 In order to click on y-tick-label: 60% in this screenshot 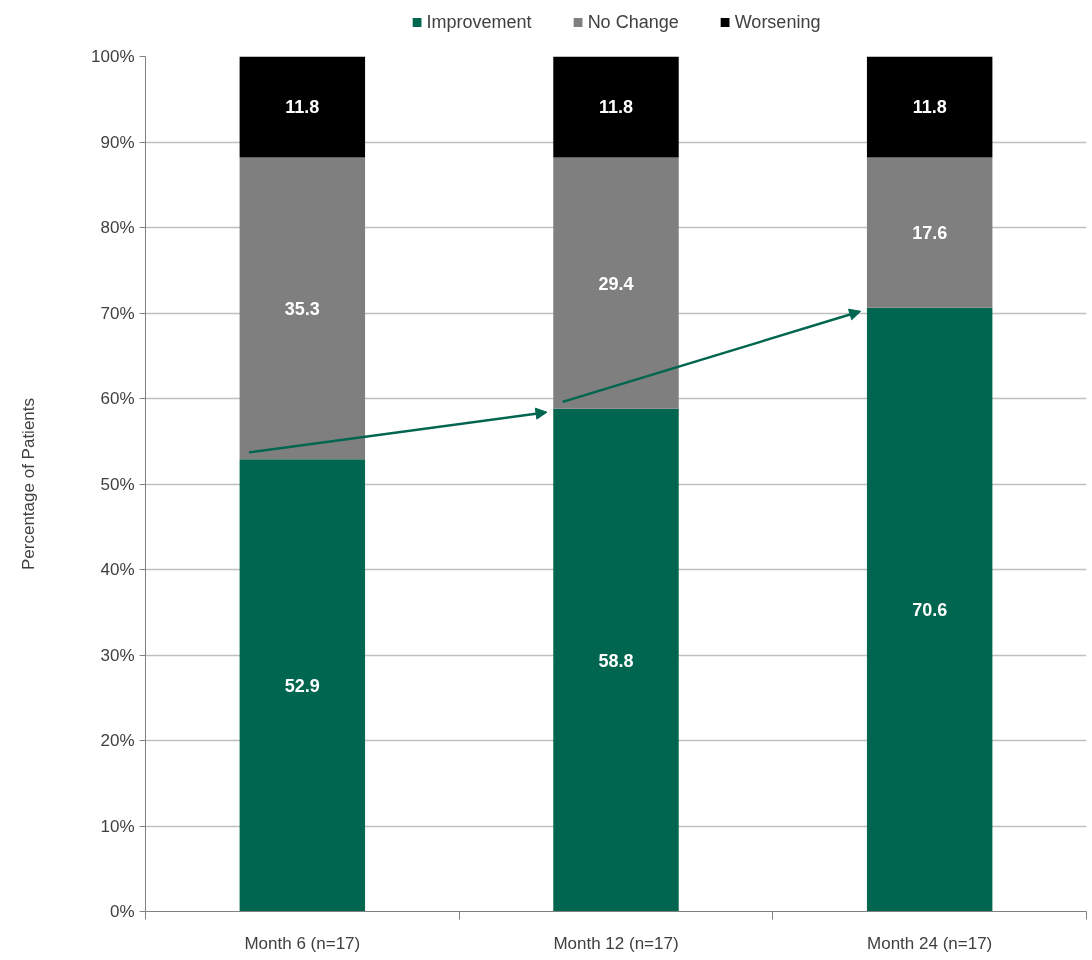, I will do `click(117, 398)`.